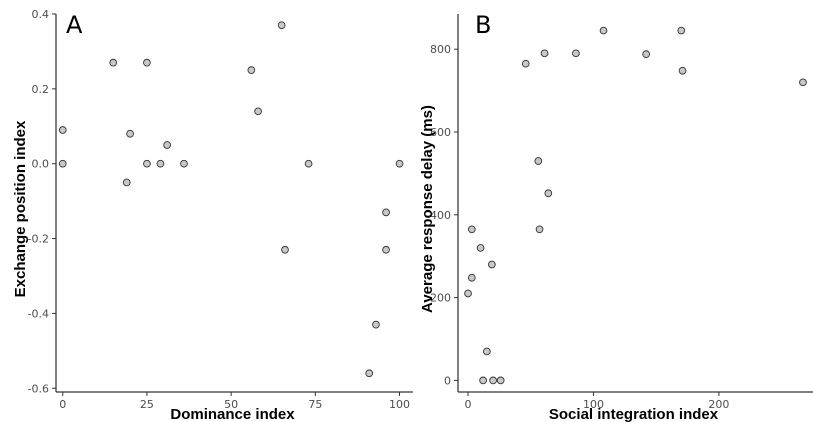 The height and width of the screenshot is (422, 813). I want to click on y-axis-title: Exchange position index, so click(20, 208).